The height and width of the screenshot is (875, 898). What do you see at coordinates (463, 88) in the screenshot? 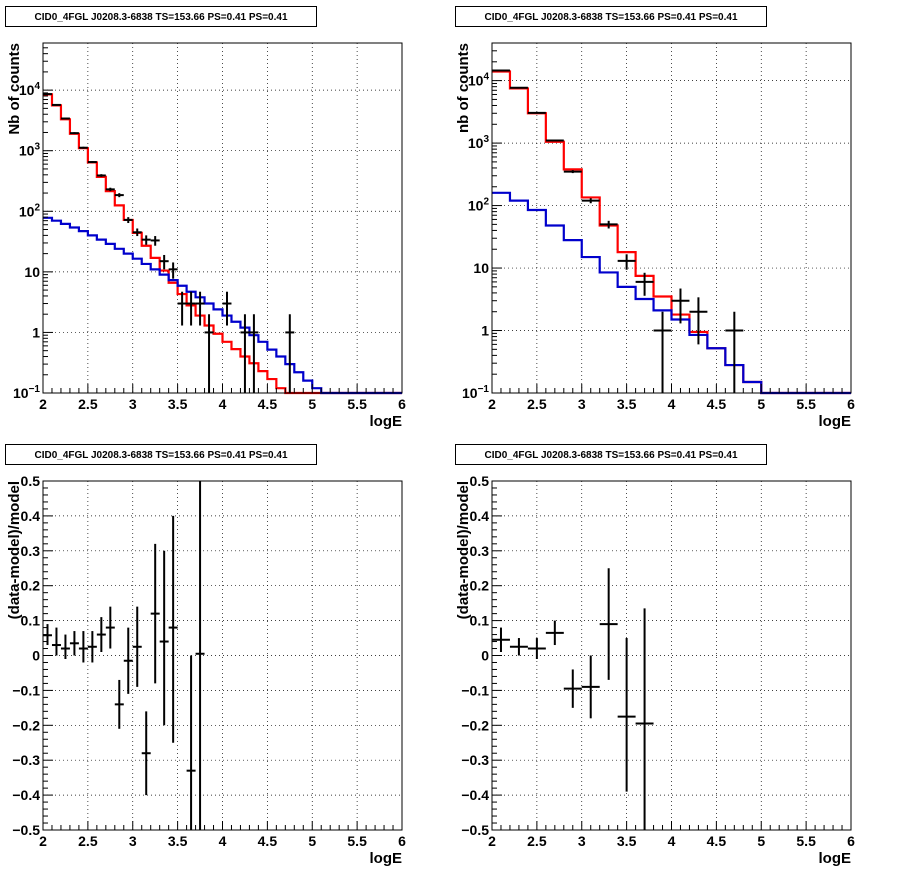
I see `y-axis-label: nb of counts` at bounding box center [463, 88].